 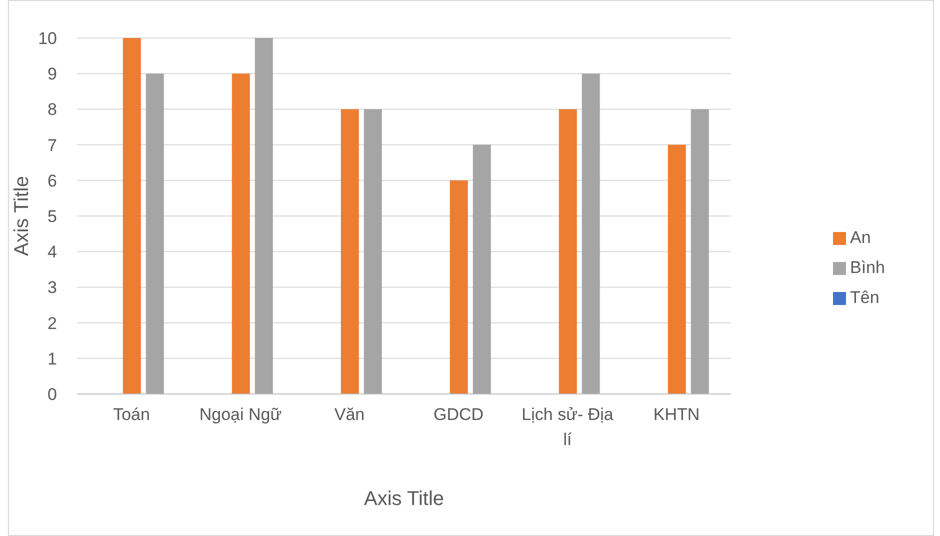 I want to click on y-tick-label: 5, so click(x=52, y=216).